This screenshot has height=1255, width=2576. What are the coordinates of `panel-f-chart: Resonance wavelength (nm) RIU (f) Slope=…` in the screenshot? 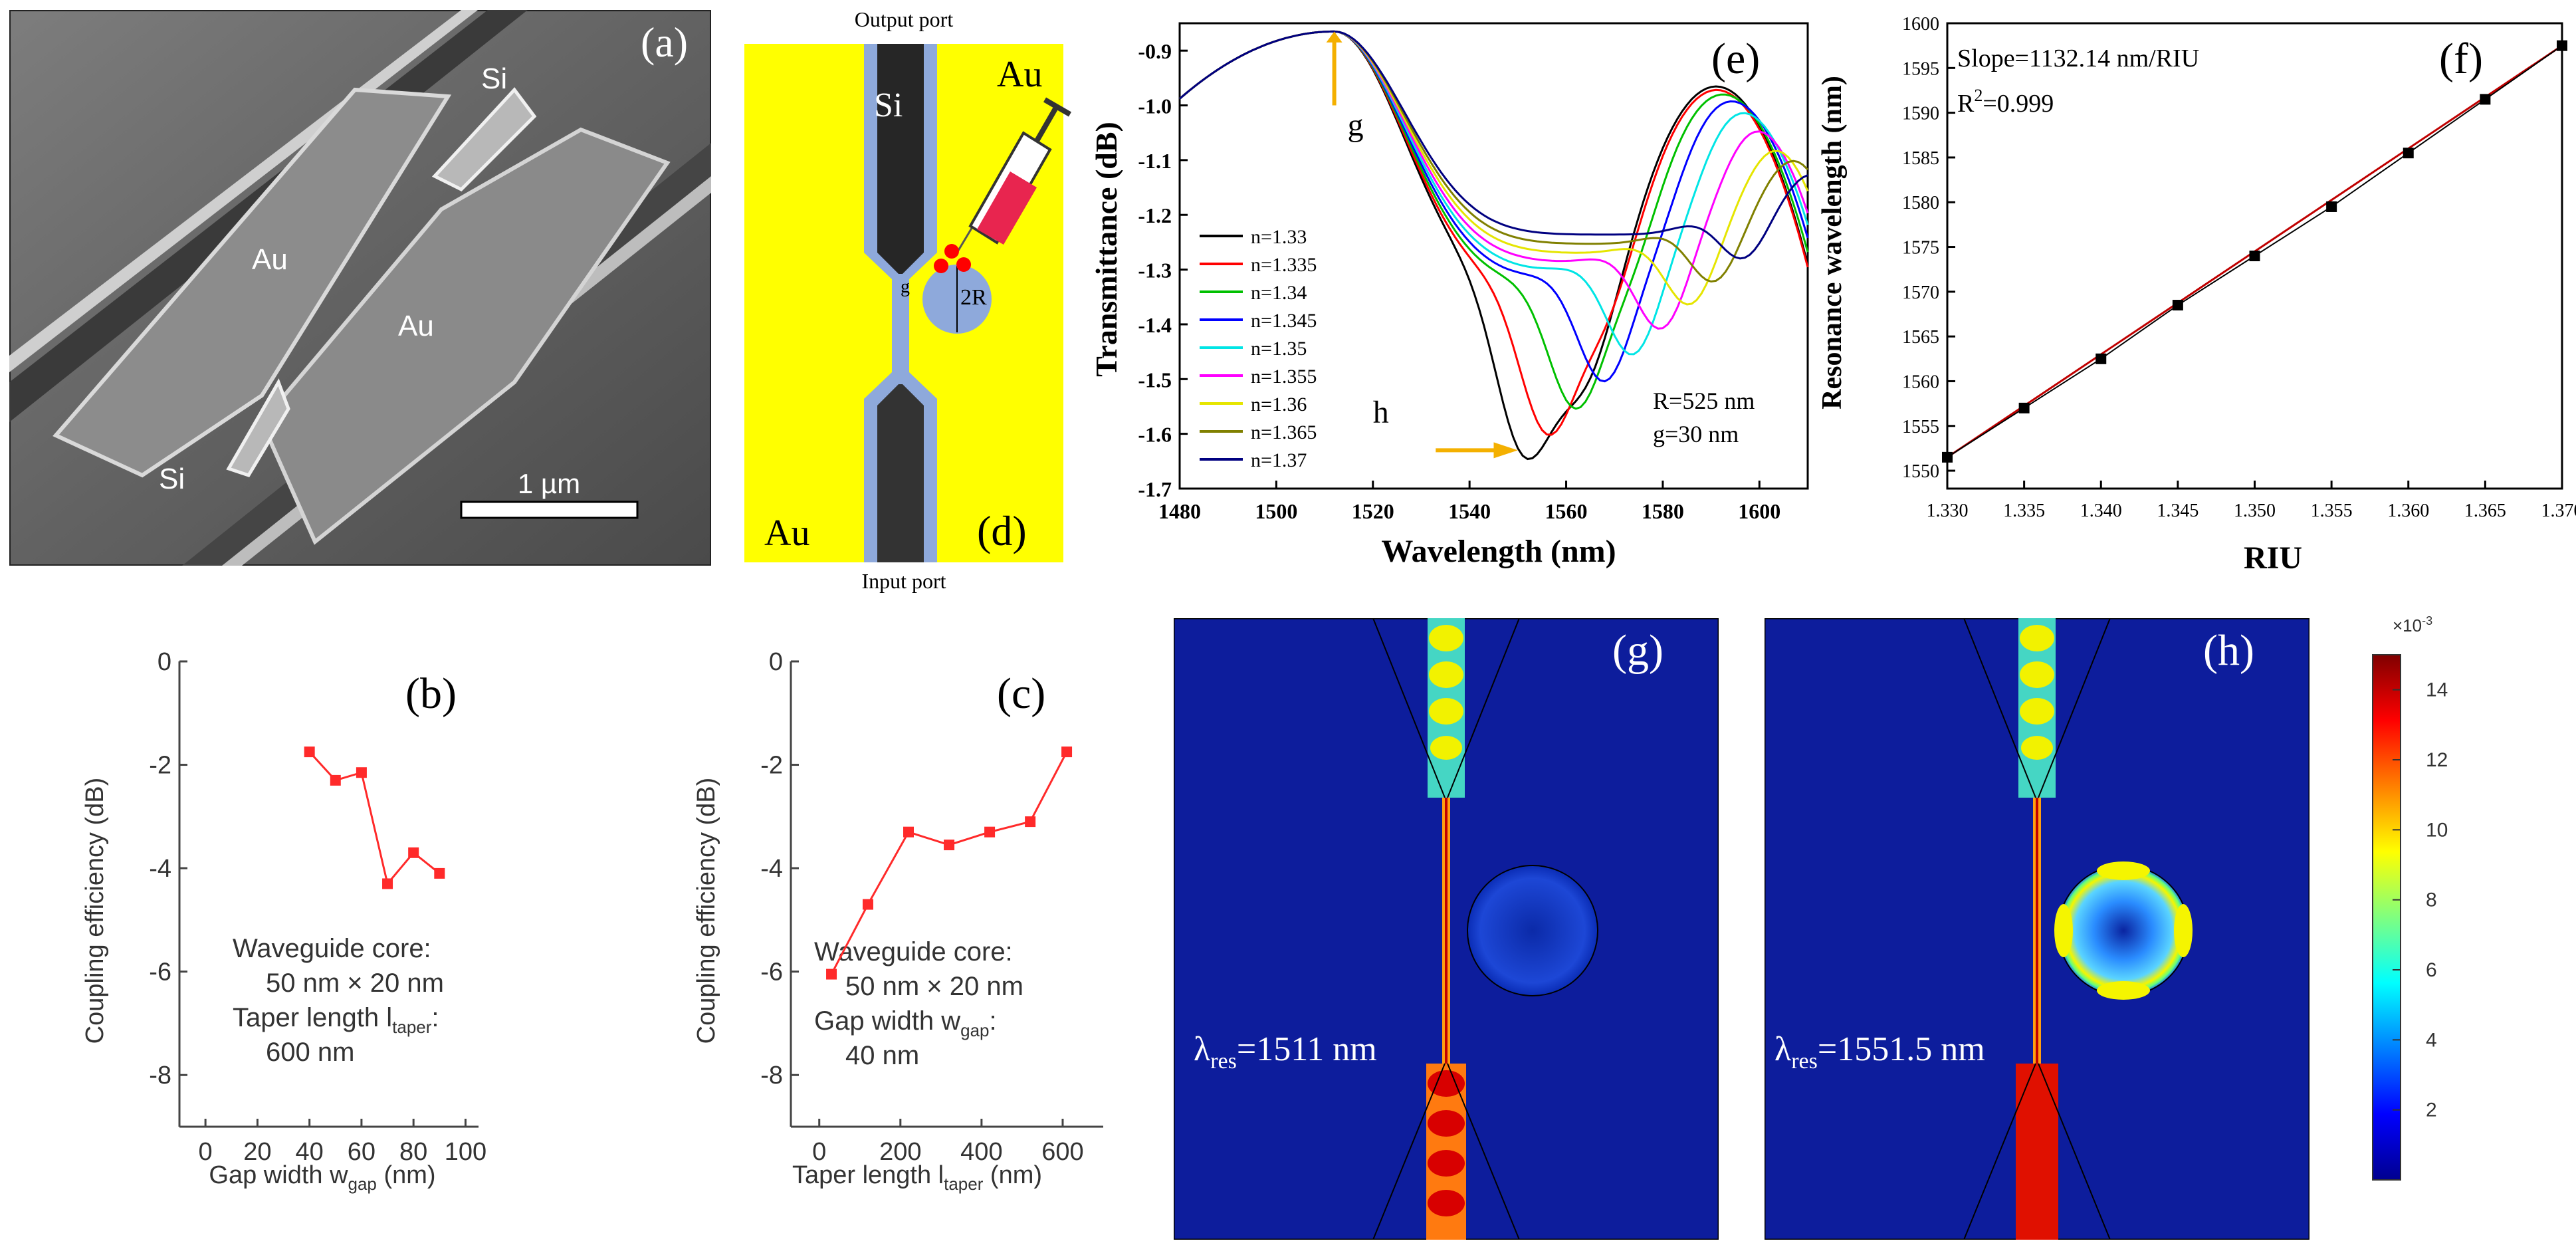 It's located at (2195, 292).